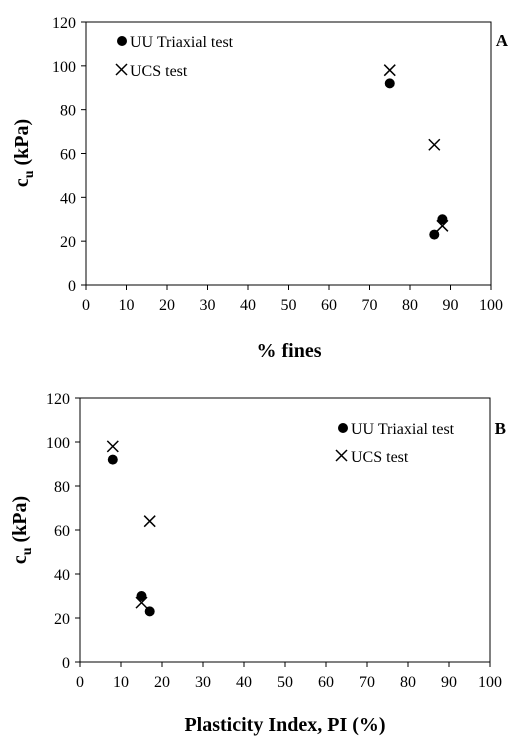  Describe the element at coordinates (500, 428) in the screenshot. I see `panel-label: B` at that location.